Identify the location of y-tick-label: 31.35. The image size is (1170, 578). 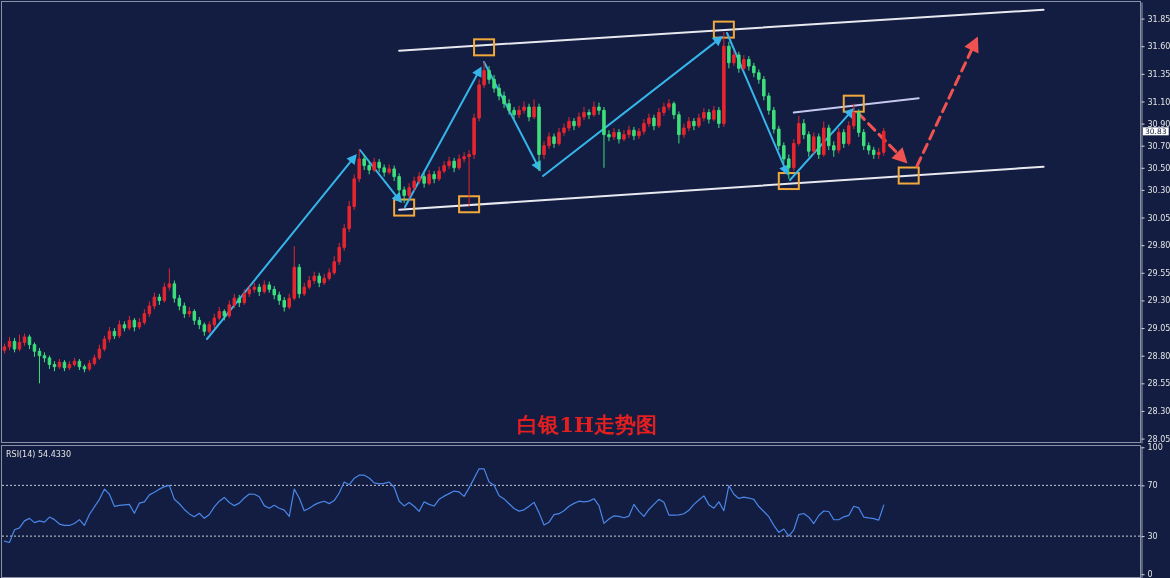
(1158, 74).